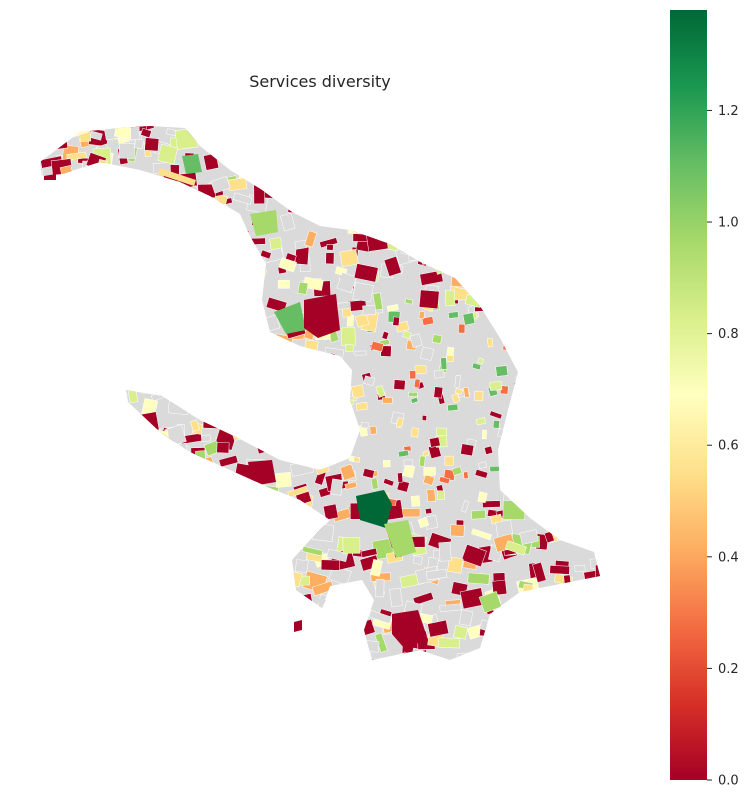 This screenshot has height=798, width=748. What do you see at coordinates (728, 446) in the screenshot?
I see `colorbar-tick-label: 0.6` at bounding box center [728, 446].